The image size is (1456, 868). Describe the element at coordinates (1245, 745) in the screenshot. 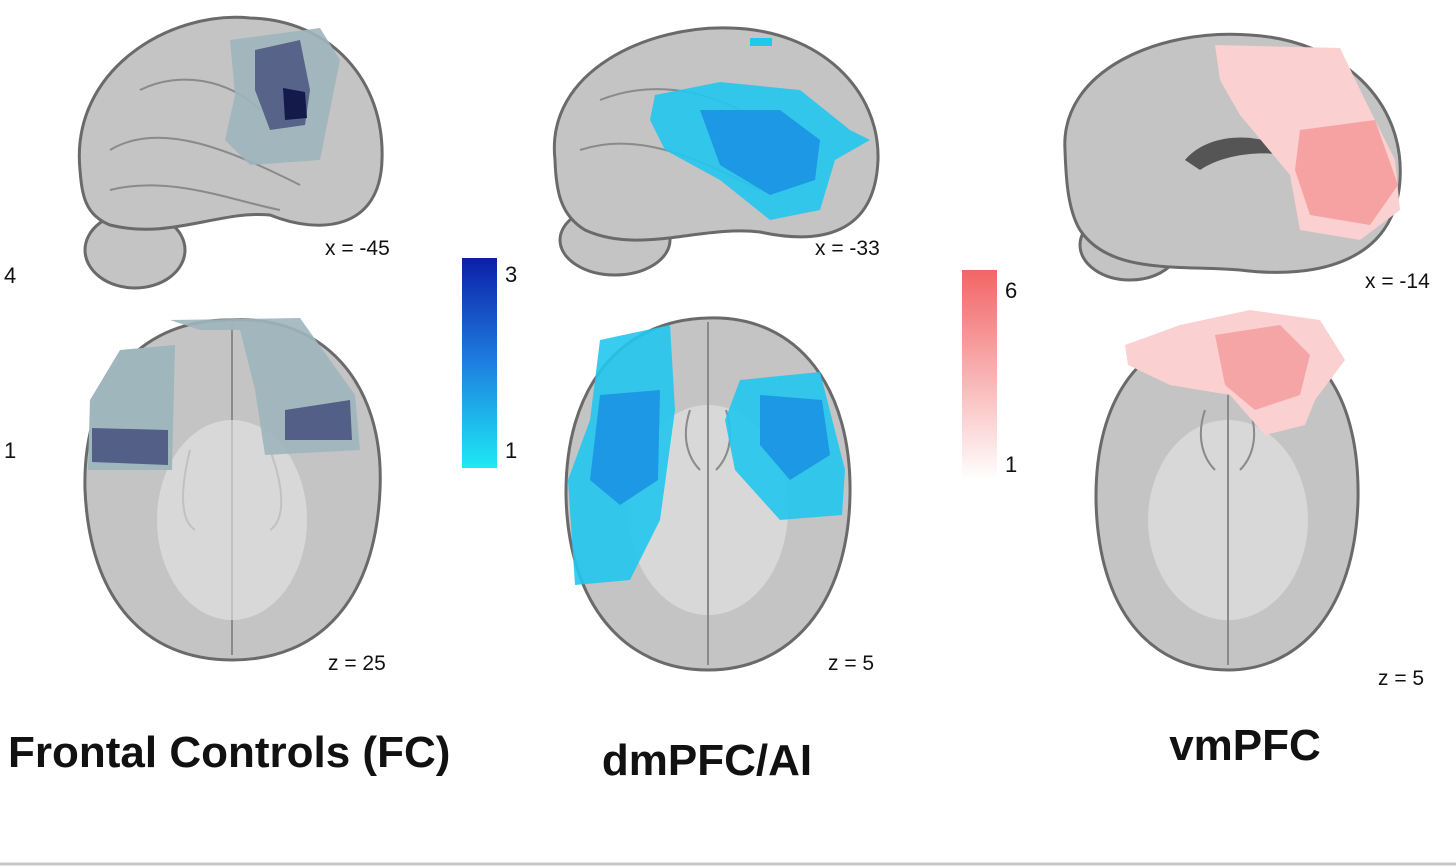

I see `panel-title: vmPFC` at that location.